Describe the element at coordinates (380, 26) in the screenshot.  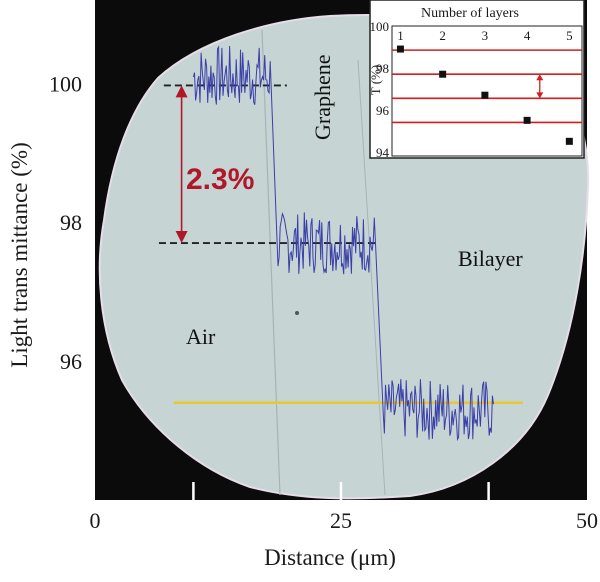
I see `inset-y-tick-label: 100` at that location.